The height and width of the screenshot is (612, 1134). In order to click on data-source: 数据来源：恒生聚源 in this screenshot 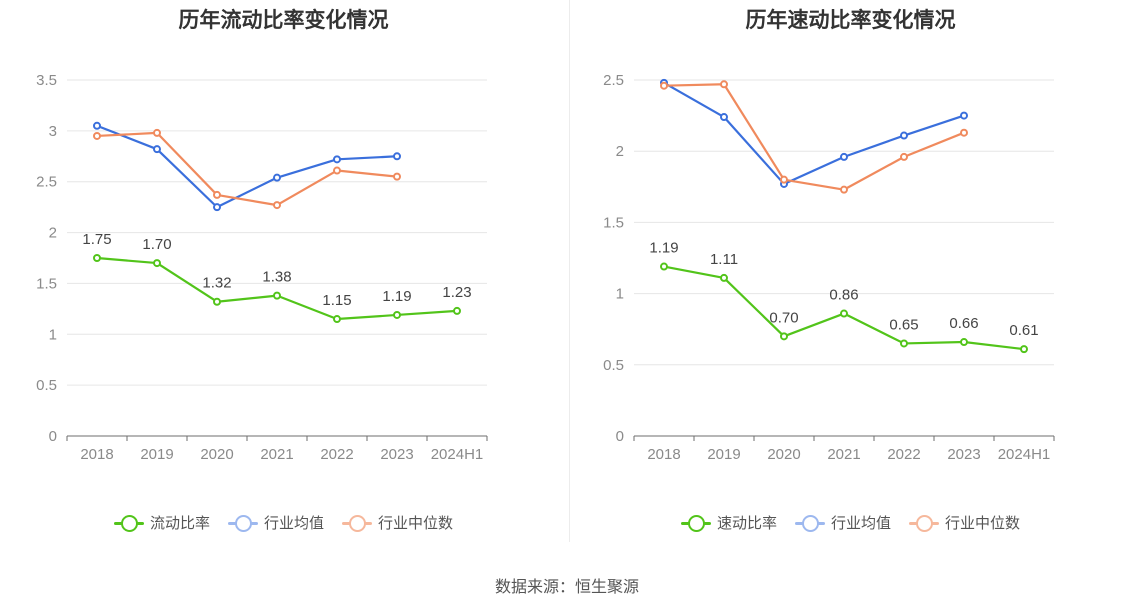, I will do `click(566, 587)`.